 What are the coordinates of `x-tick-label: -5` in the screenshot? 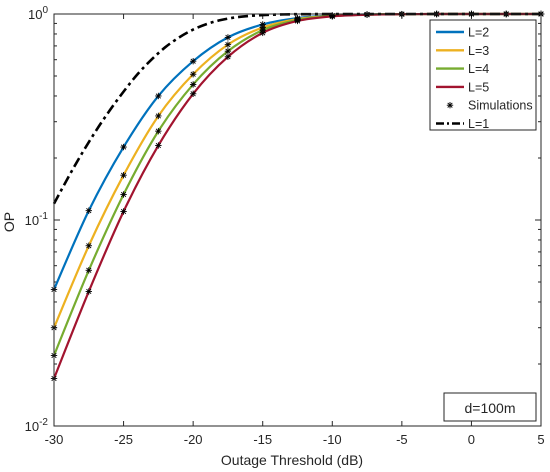 It's located at (402, 439).